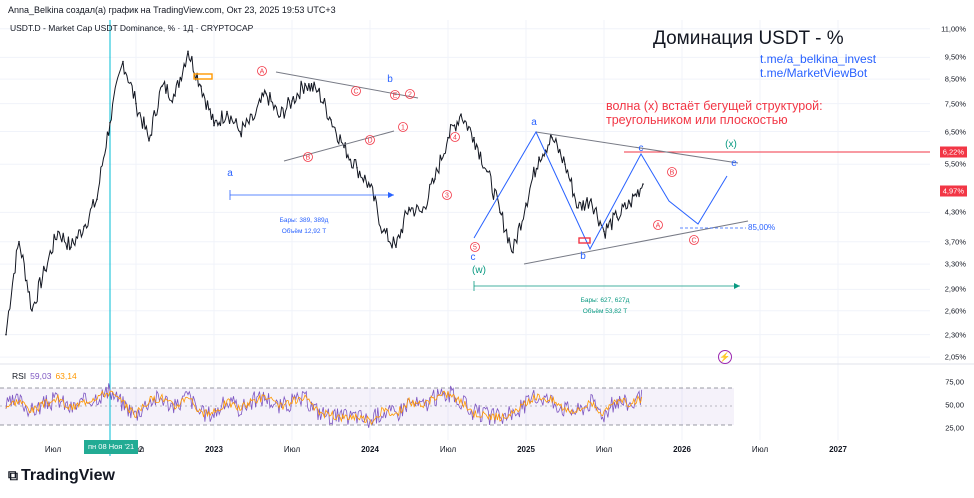  Describe the element at coordinates (455, 138) in the screenshot. I see `imp-label-4: 4` at that location.